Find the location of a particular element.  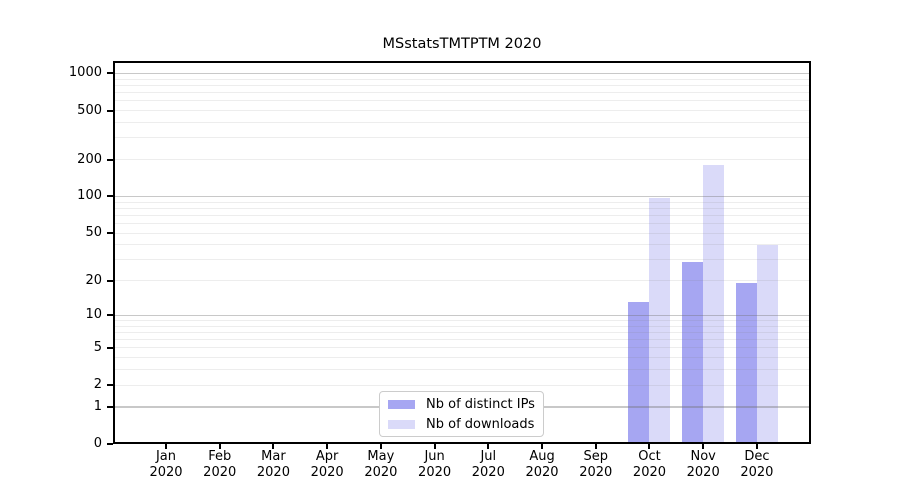

legend-swatch-distinct-ips is located at coordinates (401, 404).